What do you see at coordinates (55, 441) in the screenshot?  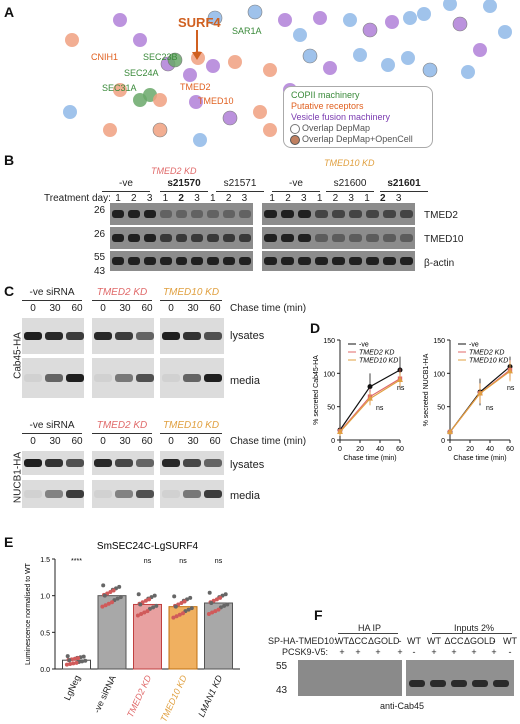 I see `c-time-label: 30` at bounding box center [55, 441].